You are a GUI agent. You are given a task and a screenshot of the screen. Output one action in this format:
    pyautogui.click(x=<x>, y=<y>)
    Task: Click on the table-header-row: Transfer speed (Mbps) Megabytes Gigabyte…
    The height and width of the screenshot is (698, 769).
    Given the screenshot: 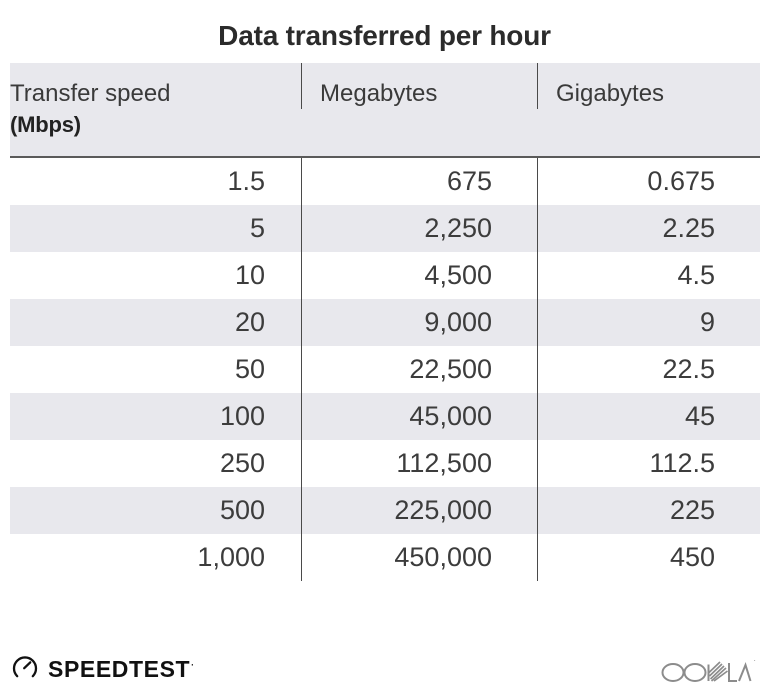 What is the action you would take?
    pyautogui.click(x=385, y=110)
    